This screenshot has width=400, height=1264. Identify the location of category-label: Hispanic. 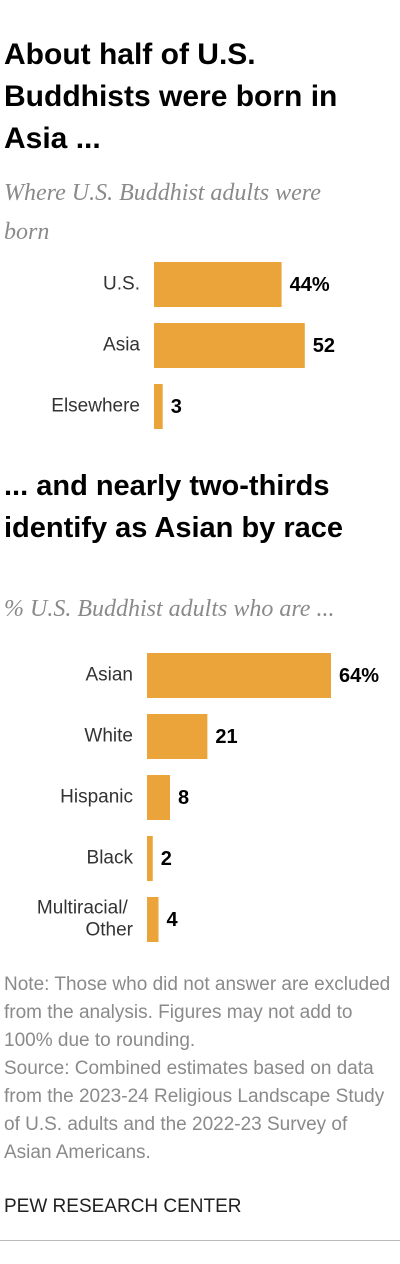
(96, 797).